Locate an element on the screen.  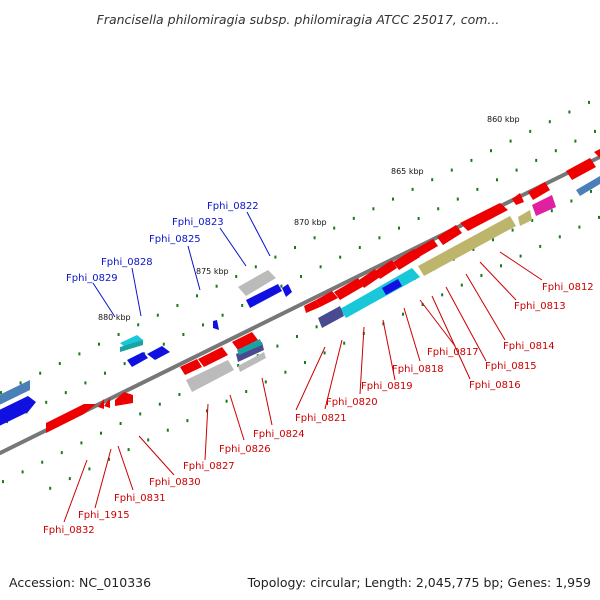
feature-navy is located at coordinates (331, 317).